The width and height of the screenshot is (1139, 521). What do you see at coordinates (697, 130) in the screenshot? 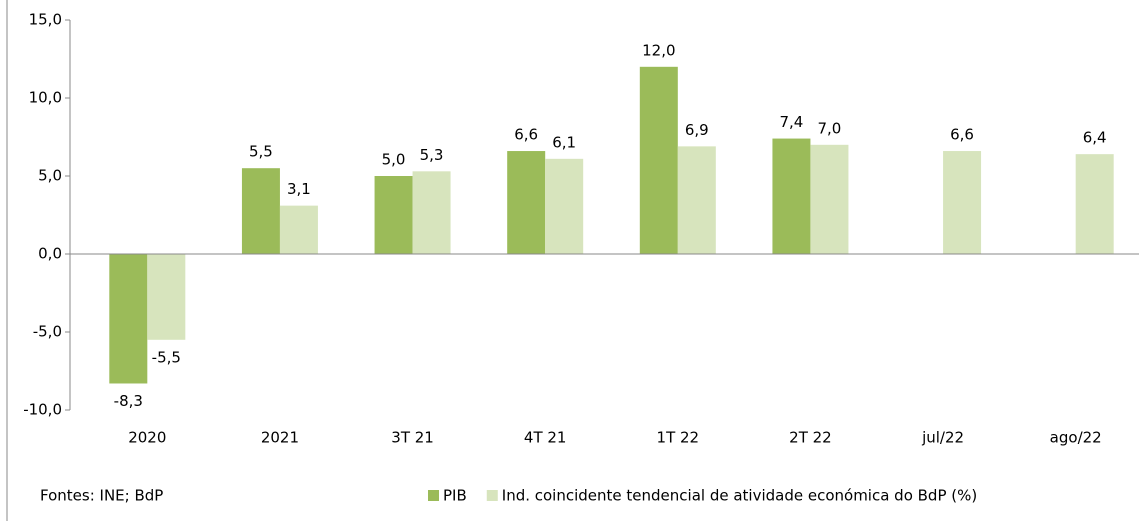
I see `value-label: 6,9` at bounding box center [697, 130].